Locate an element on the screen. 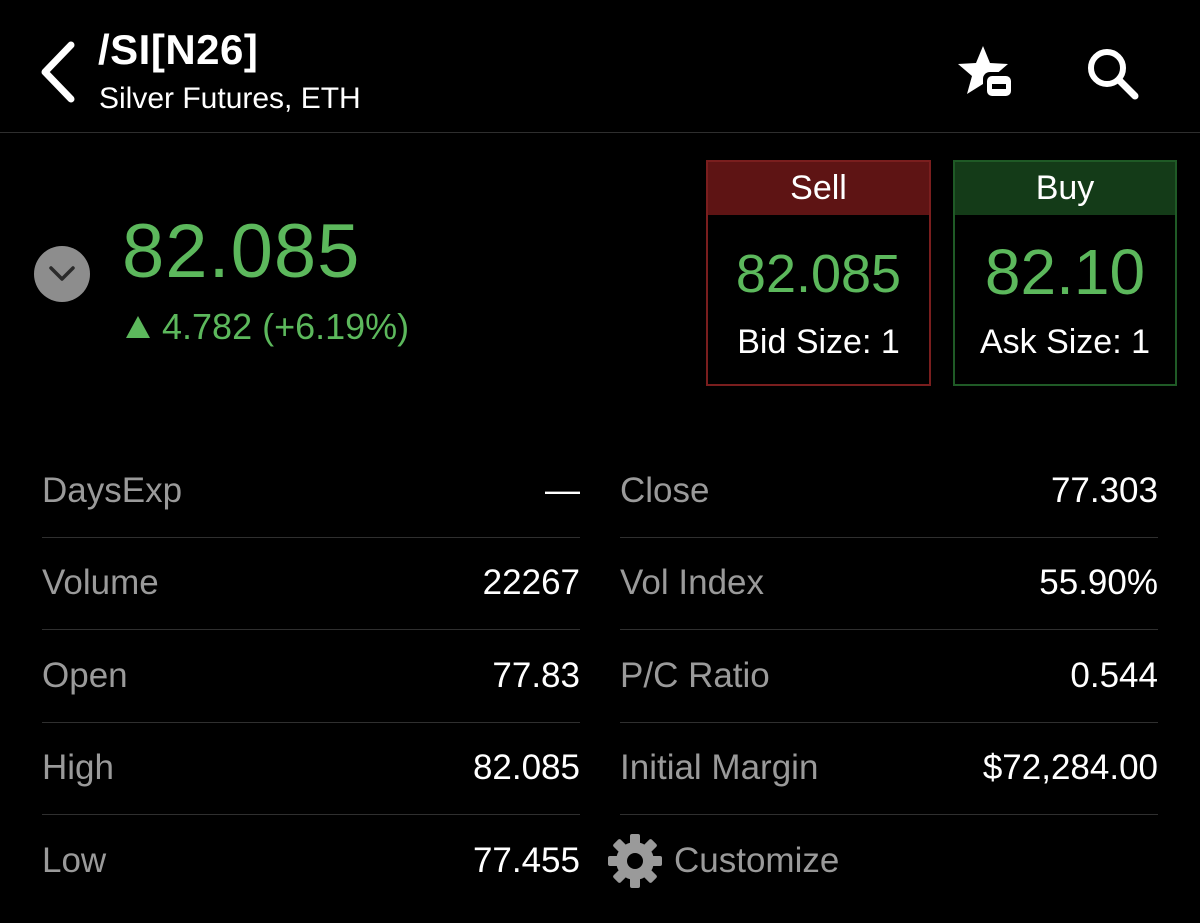 Image resolution: width=1200 pixels, height=923 pixels. stat-label: Low is located at coordinates (74, 861).